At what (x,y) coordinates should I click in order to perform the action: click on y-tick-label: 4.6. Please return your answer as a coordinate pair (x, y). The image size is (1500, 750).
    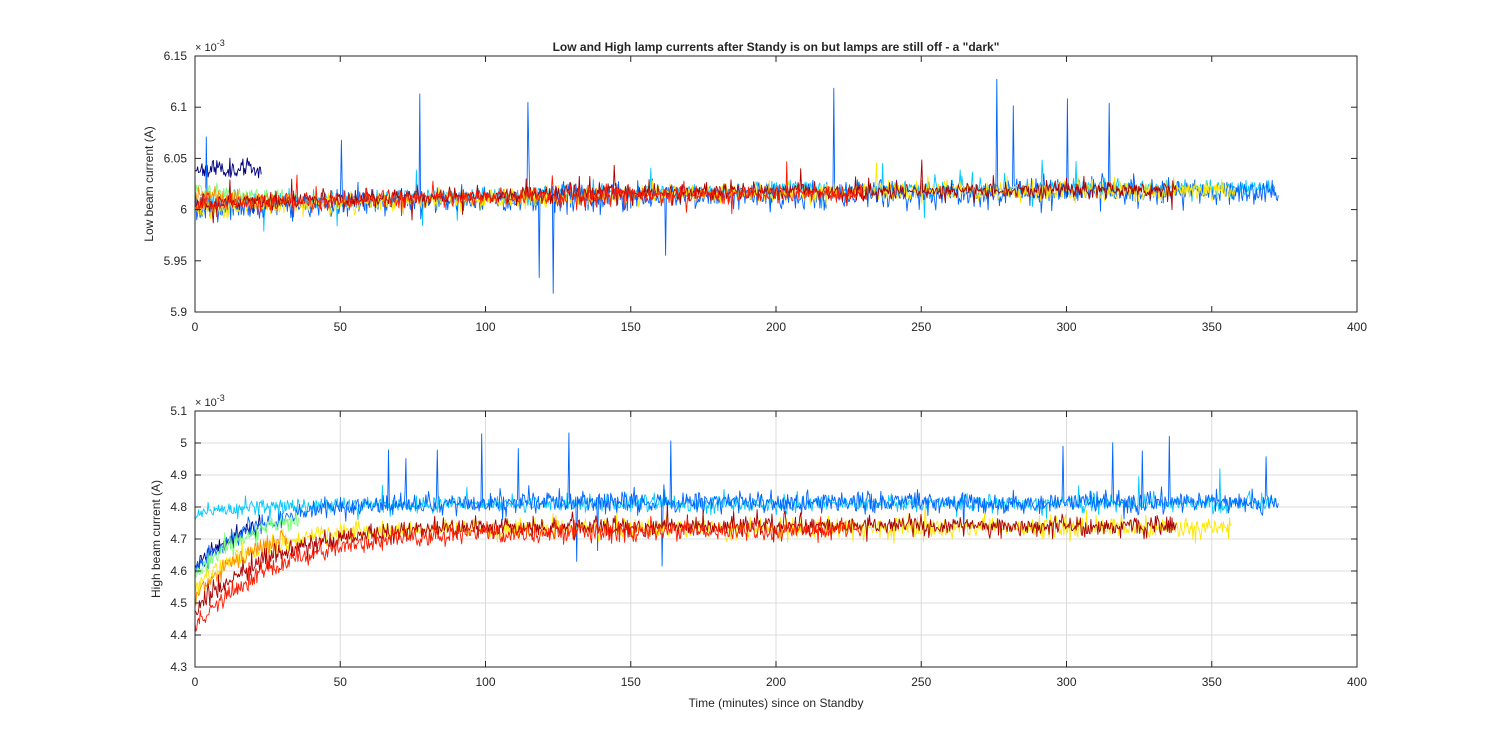
    Looking at the image, I should click on (178, 571).